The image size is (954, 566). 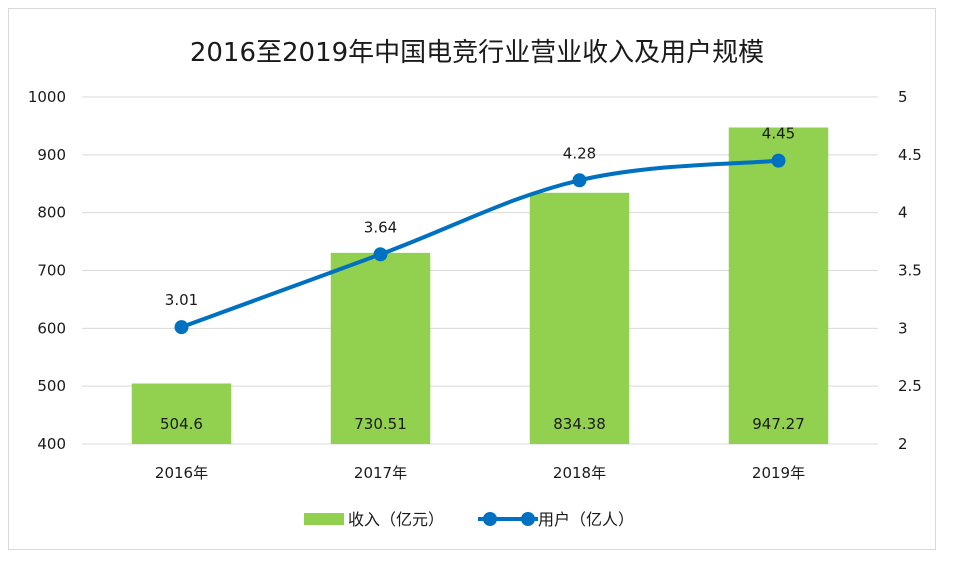 What do you see at coordinates (903, 97) in the screenshot?
I see `y-right-tick-label: 5` at bounding box center [903, 97].